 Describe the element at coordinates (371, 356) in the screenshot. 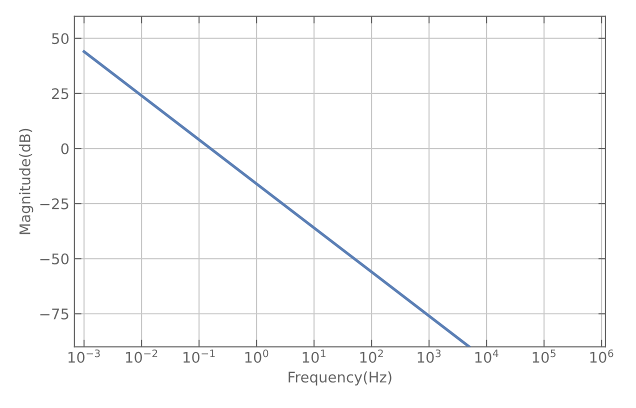

I see `x-tick-label: 10$^{2}$` at that location.